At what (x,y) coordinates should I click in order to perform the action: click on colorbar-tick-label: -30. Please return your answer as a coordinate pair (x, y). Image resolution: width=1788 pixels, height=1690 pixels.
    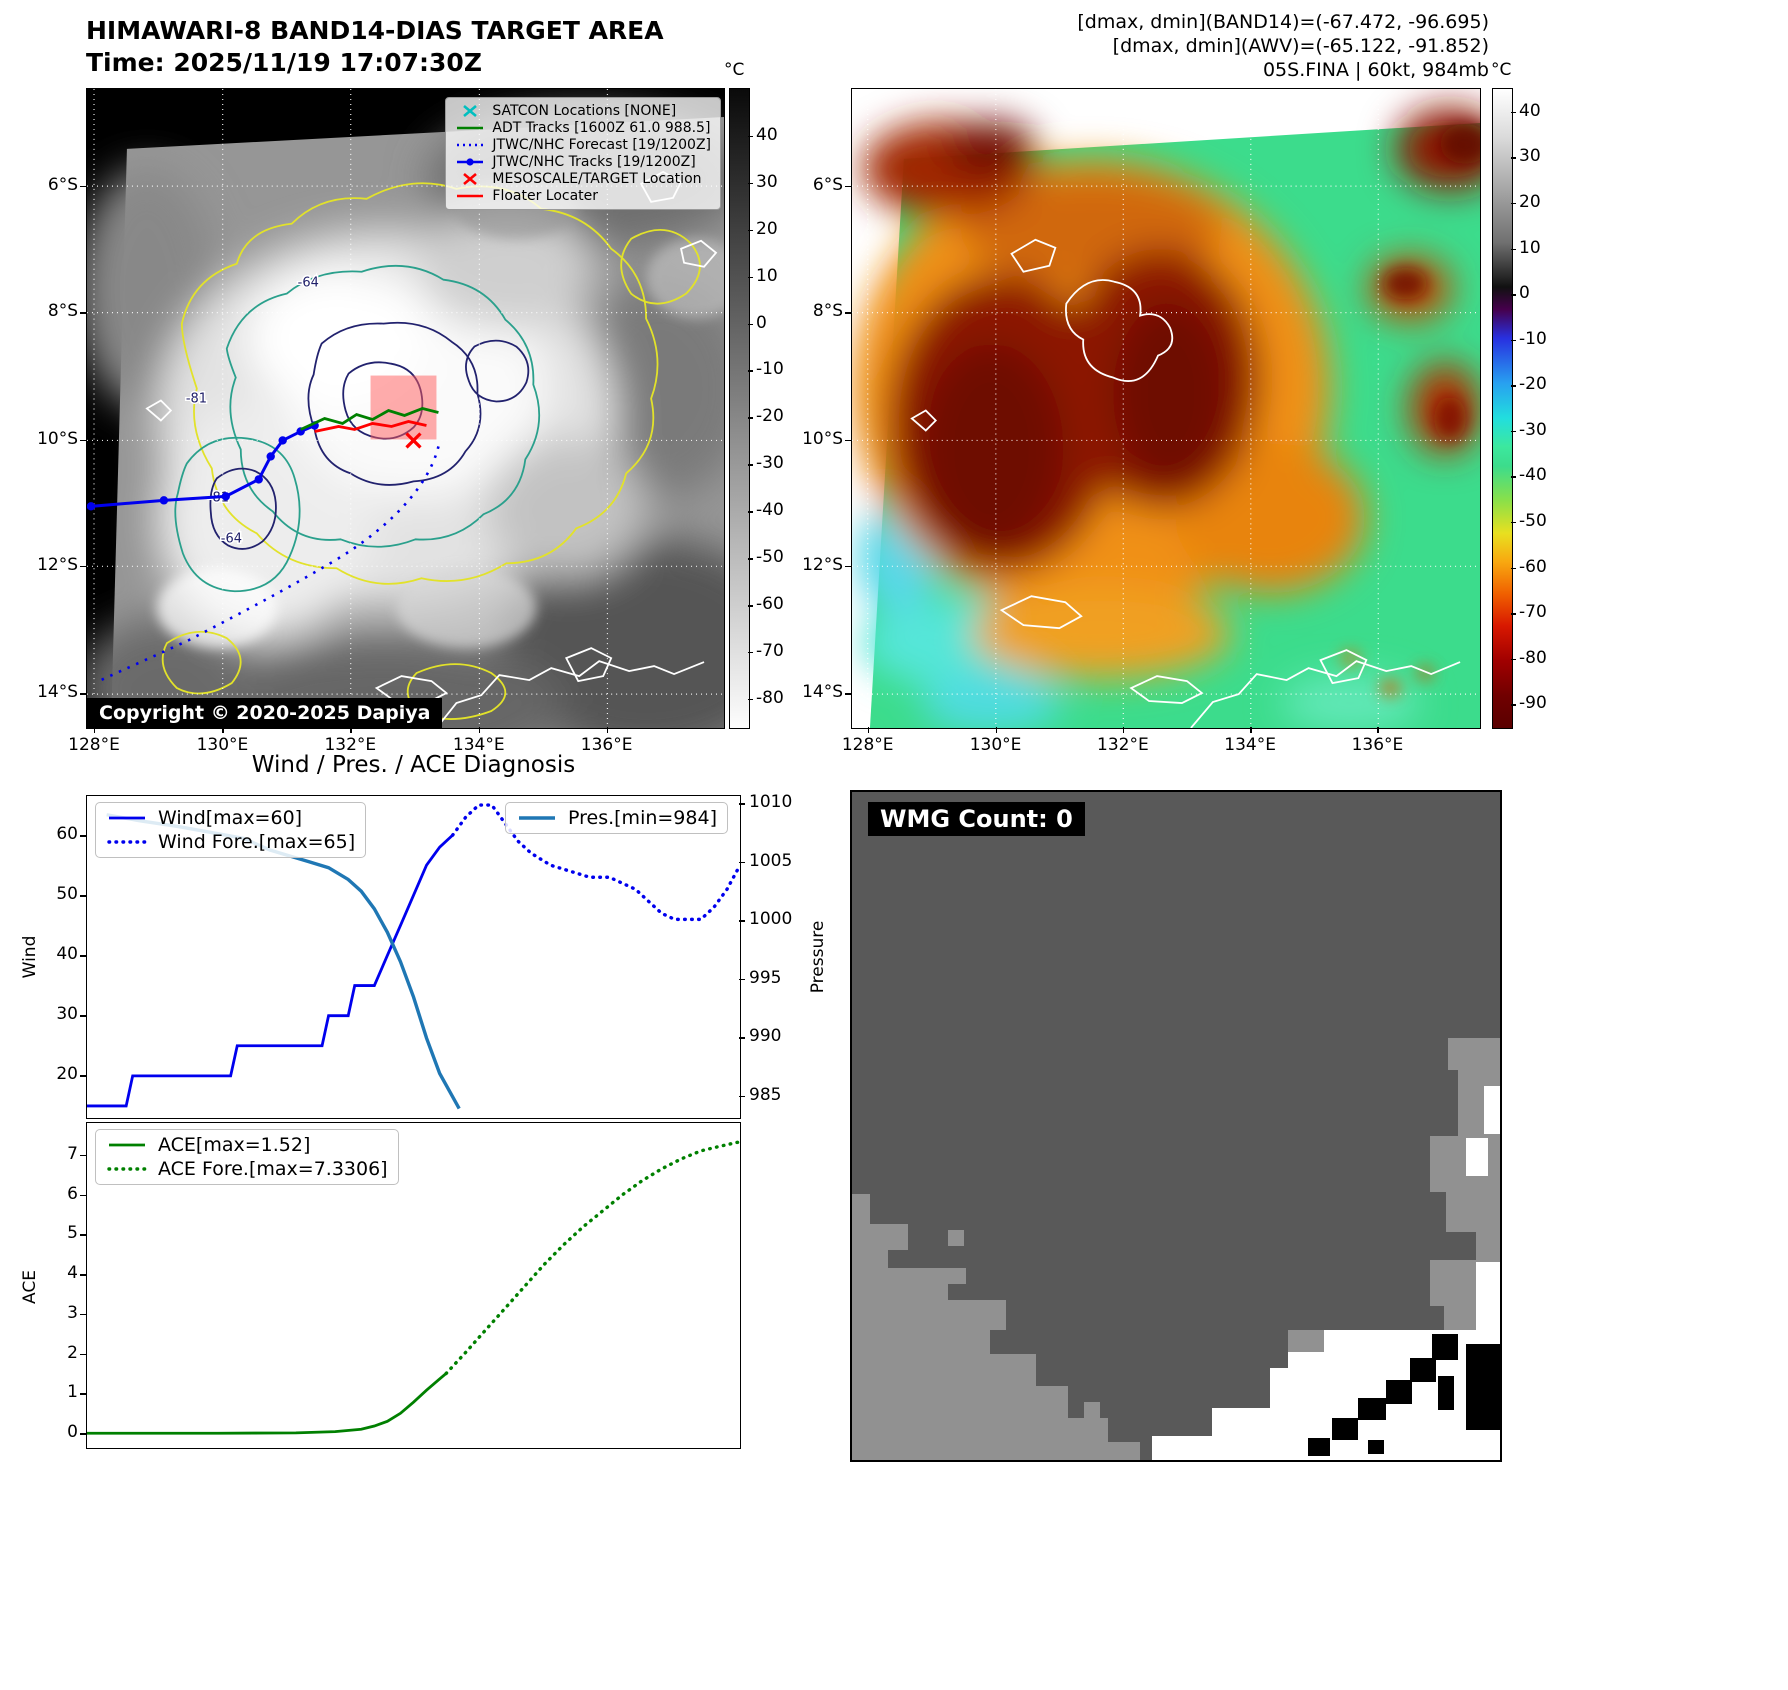
    Looking at the image, I should click on (770, 463).